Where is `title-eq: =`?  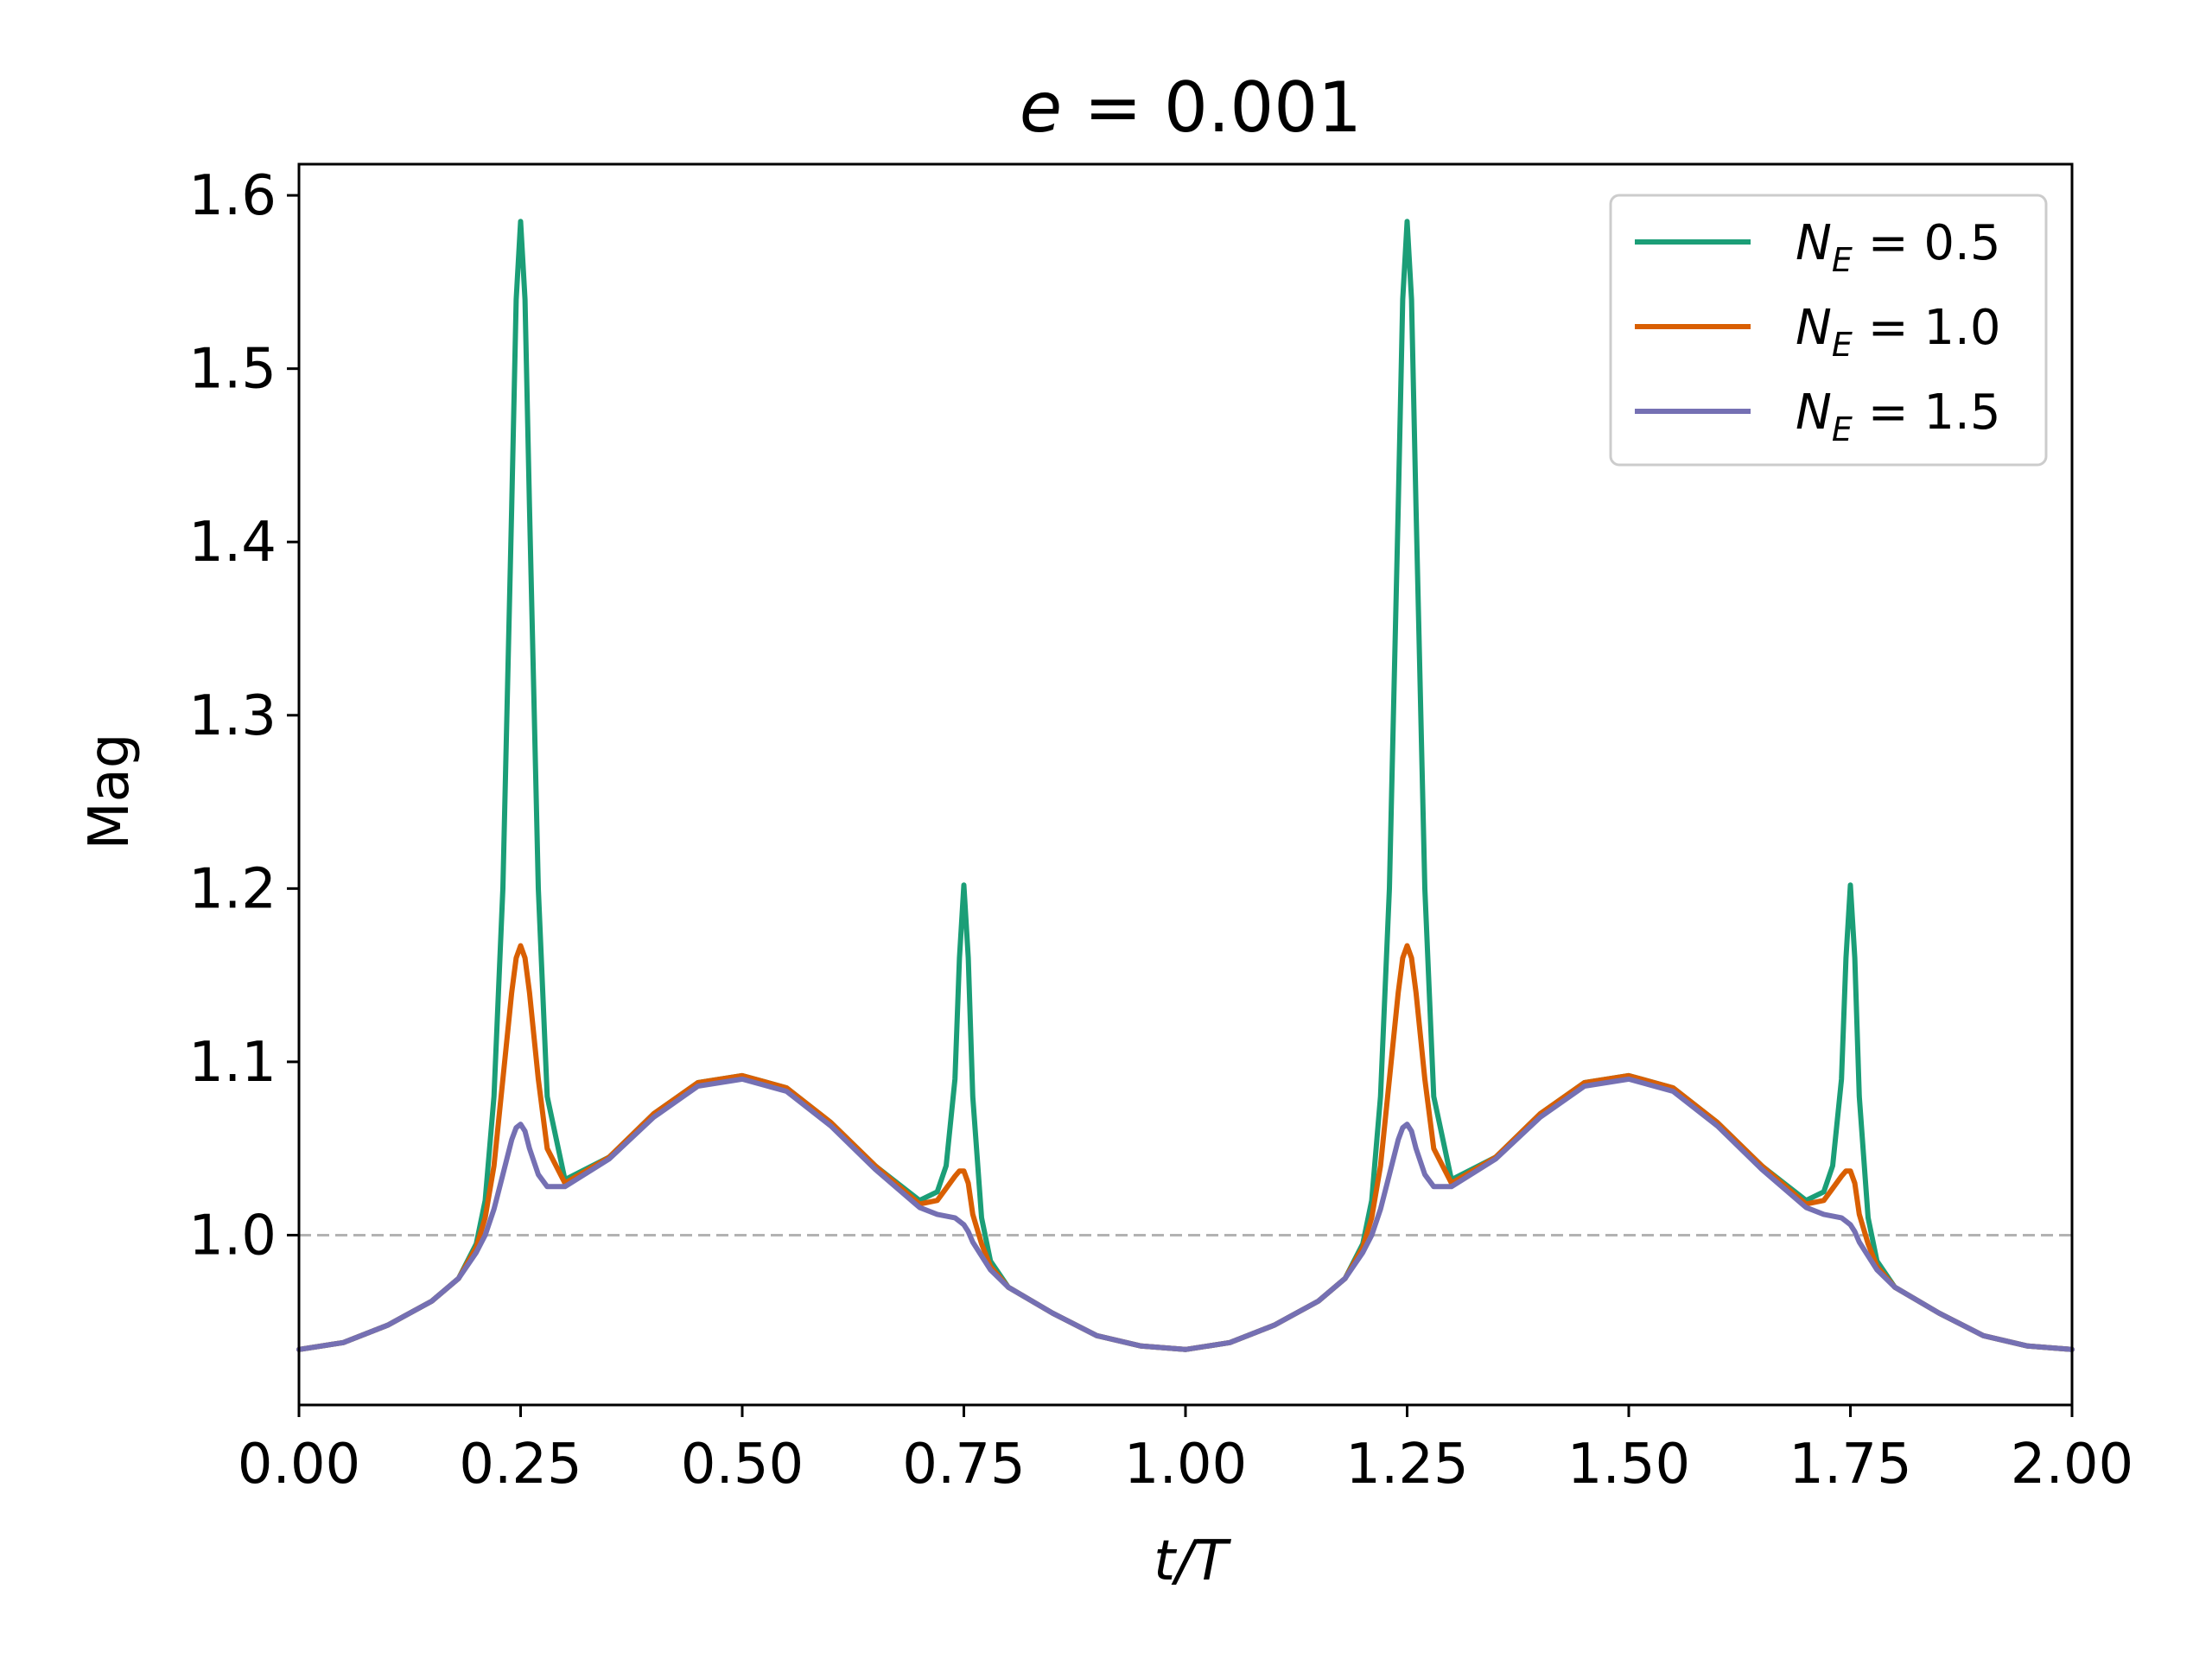
title-eq: = is located at coordinates (1113, 107).